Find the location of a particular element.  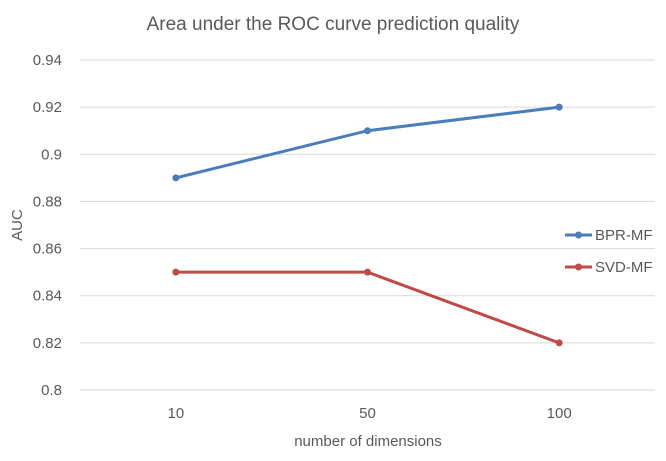

y-tick-label: 0.94 is located at coordinates (47, 60).